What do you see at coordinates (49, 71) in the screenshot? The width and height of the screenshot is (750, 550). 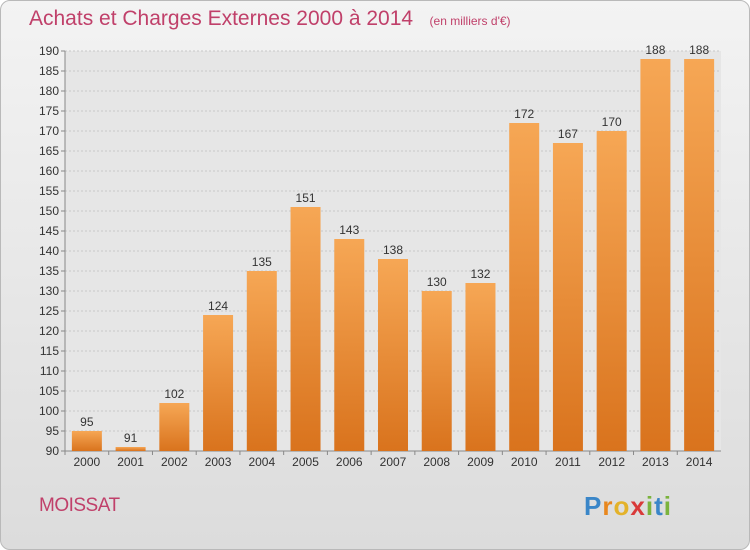 I see `y-tick-label: 185` at bounding box center [49, 71].